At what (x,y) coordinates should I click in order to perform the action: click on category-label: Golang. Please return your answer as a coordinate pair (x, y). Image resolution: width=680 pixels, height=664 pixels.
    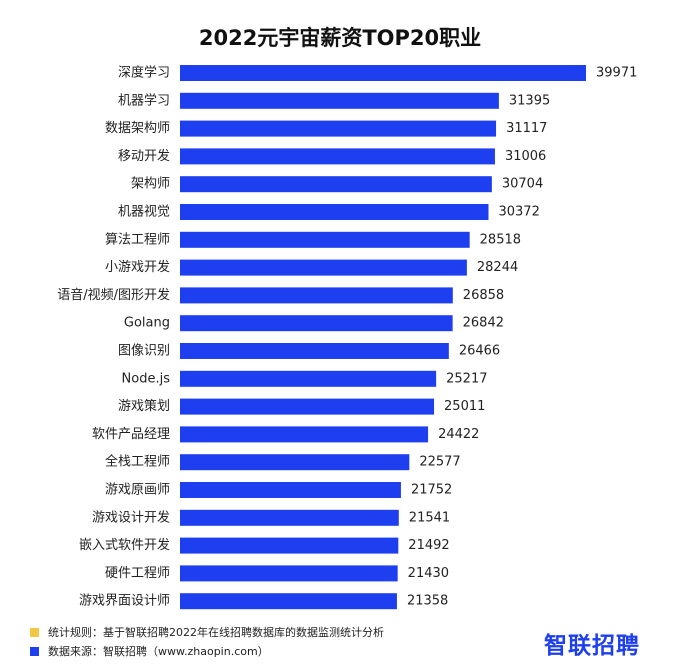
    Looking at the image, I should click on (147, 323).